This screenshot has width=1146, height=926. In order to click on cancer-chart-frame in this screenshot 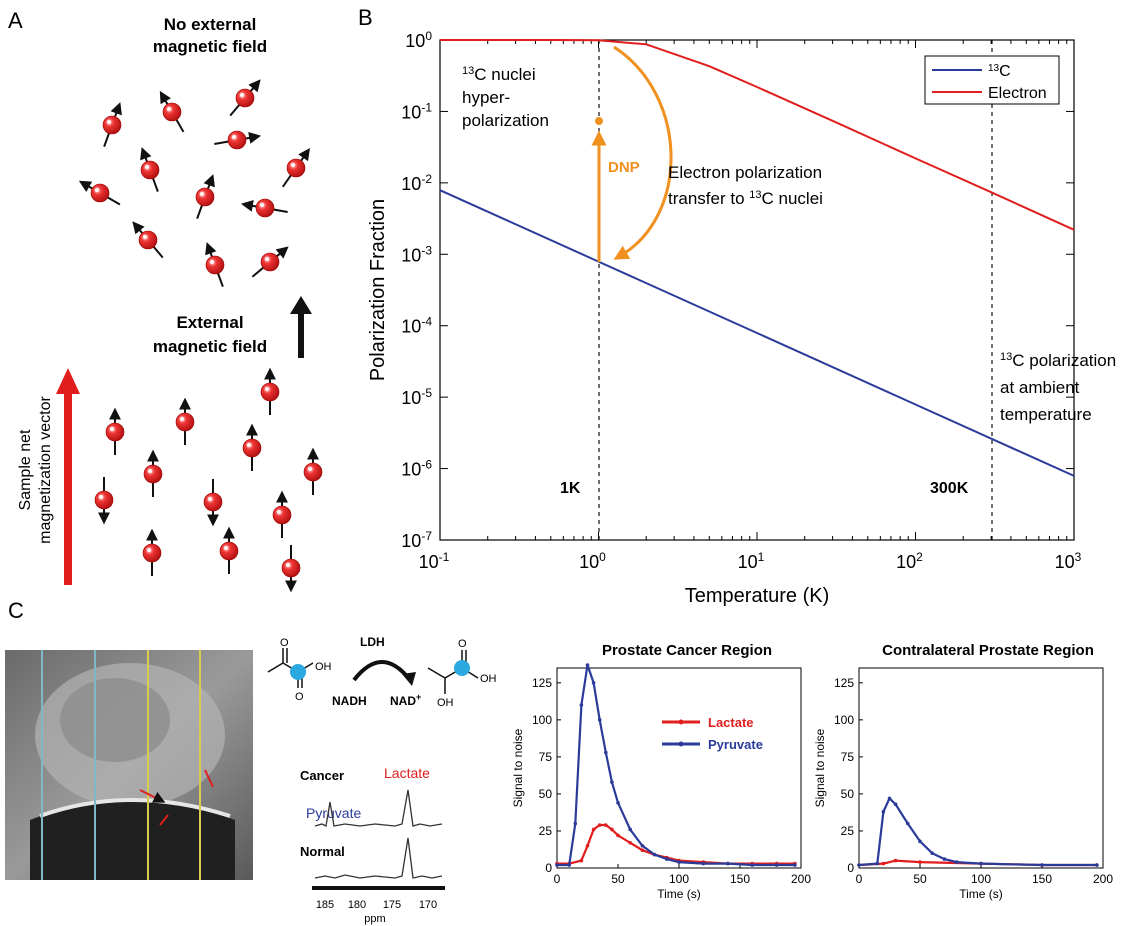, I will do `click(679, 768)`.